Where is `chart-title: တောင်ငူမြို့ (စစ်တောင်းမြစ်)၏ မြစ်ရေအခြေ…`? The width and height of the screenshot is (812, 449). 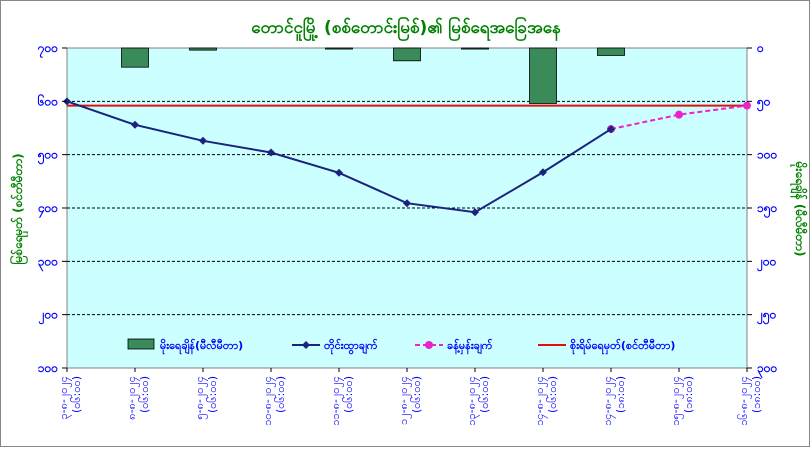
chart-title: တောင်ငူမြို့ (စစ်တောင်းမြစ်)၏ မြစ်ရေအခြေ… is located at coordinates (406, 28).